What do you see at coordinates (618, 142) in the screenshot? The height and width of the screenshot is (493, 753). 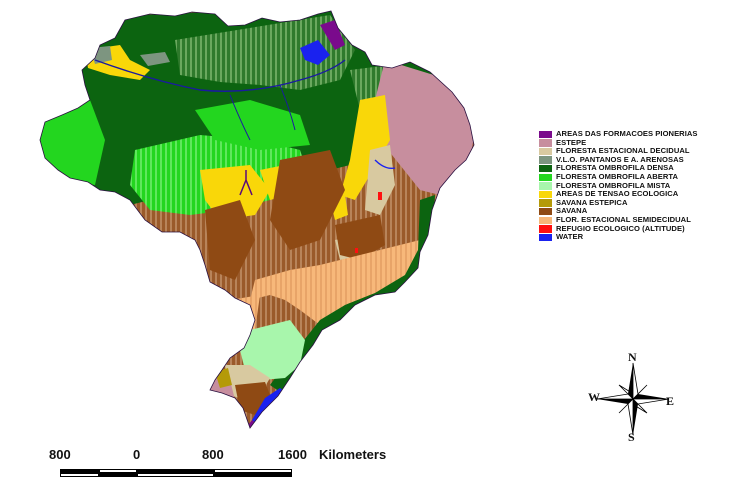 I see `legend-item-estepe: ESTEPE` at bounding box center [618, 142].